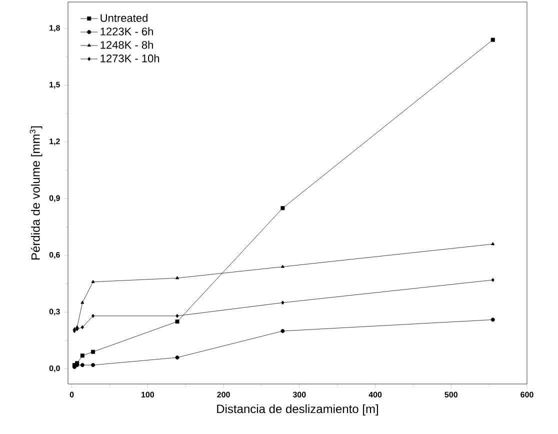  Describe the element at coordinates (36, 193) in the screenshot. I see `y-axis-title: Pérdida de volume [mm$^{3}$]` at that location.